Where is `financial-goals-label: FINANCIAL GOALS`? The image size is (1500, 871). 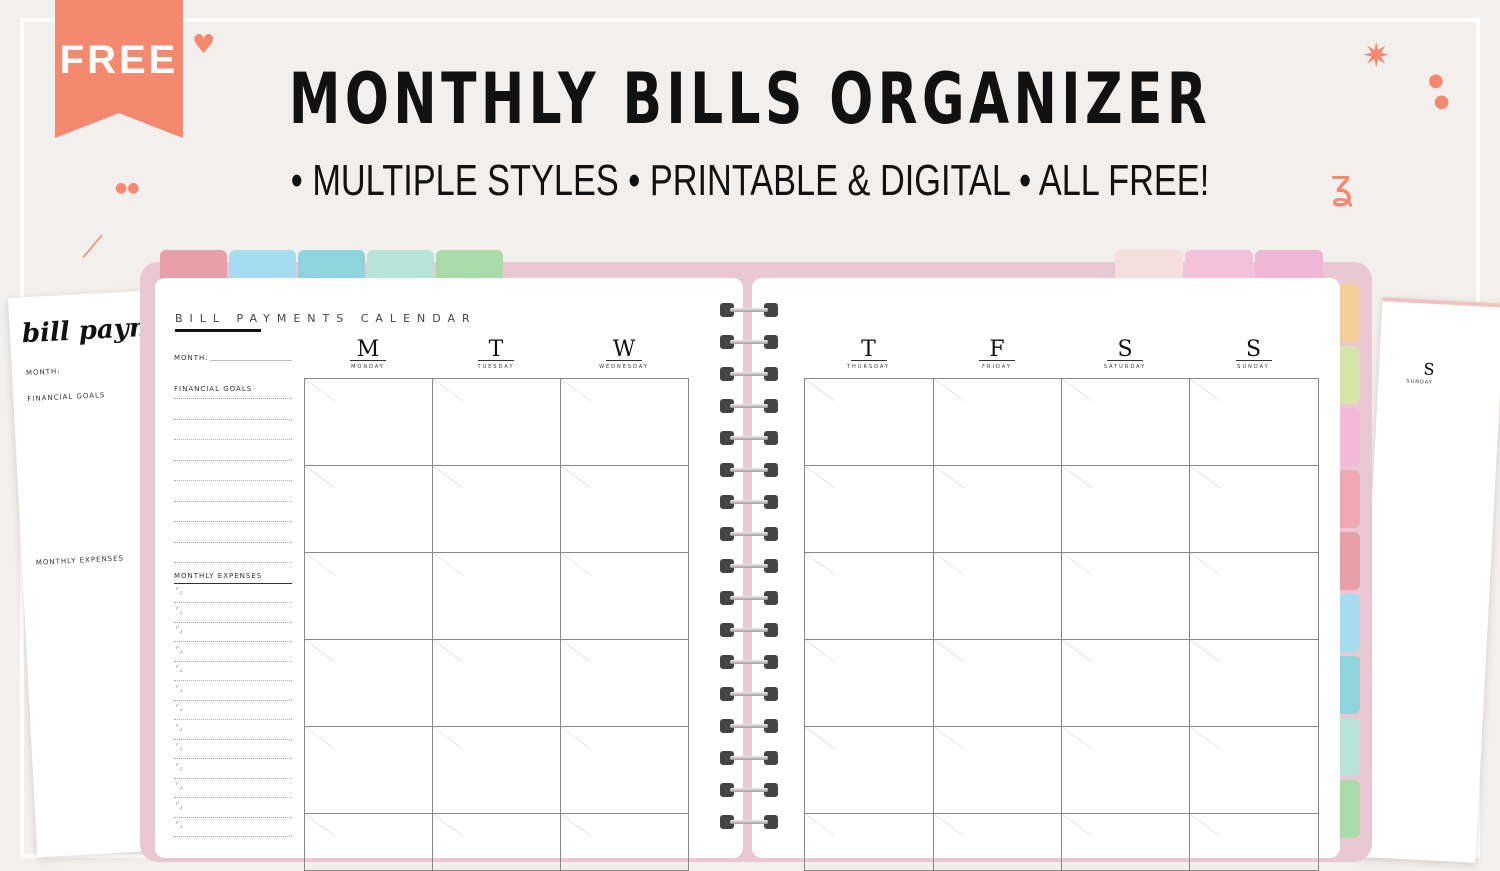 financial-goals-label: FINANCIAL GOALS is located at coordinates (213, 389).